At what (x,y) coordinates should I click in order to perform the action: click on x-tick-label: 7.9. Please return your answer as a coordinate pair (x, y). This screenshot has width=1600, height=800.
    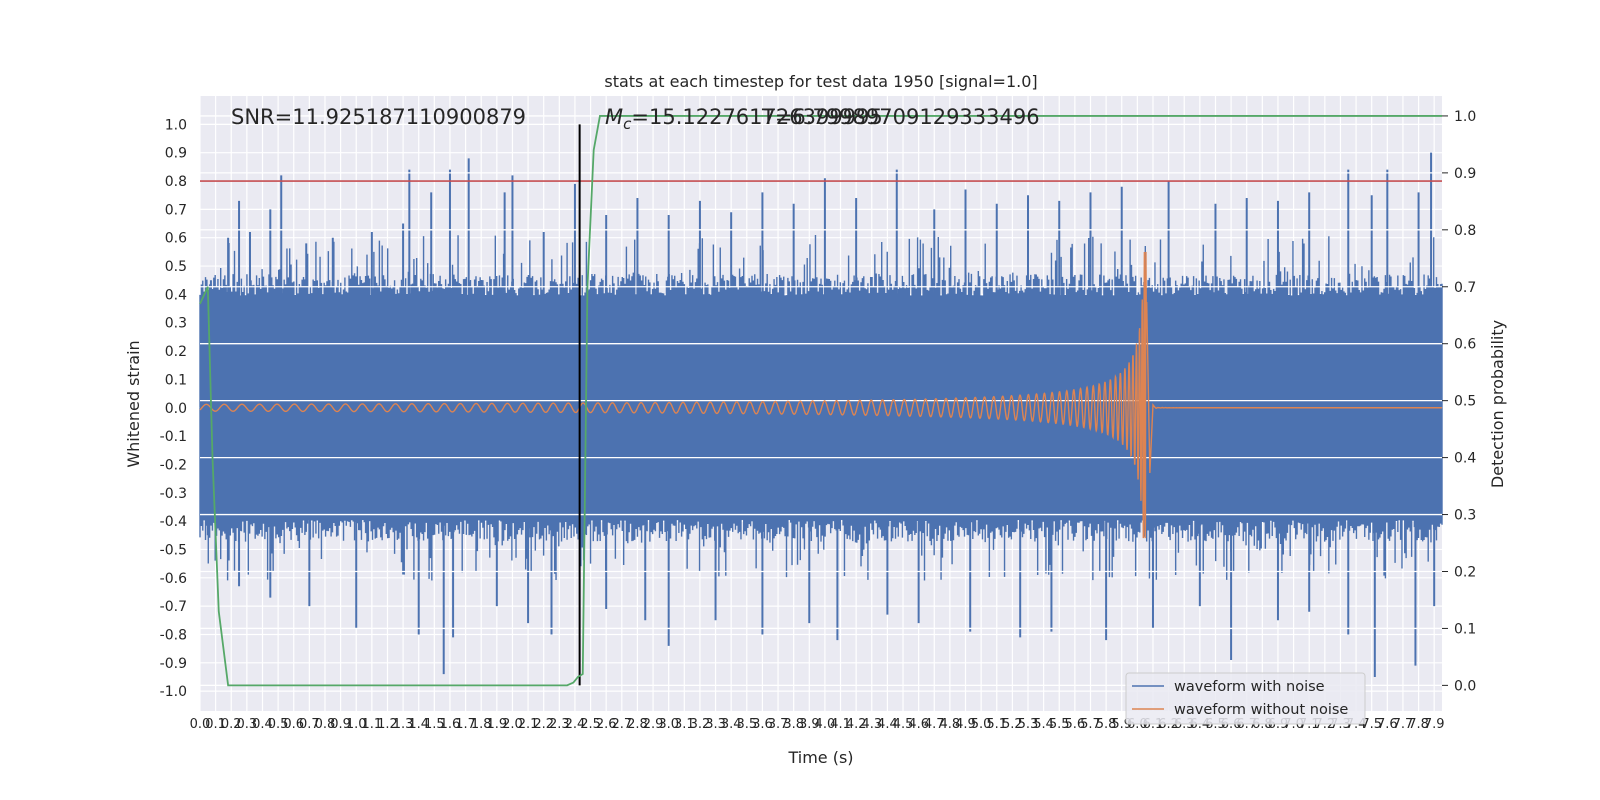
    Looking at the image, I should click on (1434, 724).